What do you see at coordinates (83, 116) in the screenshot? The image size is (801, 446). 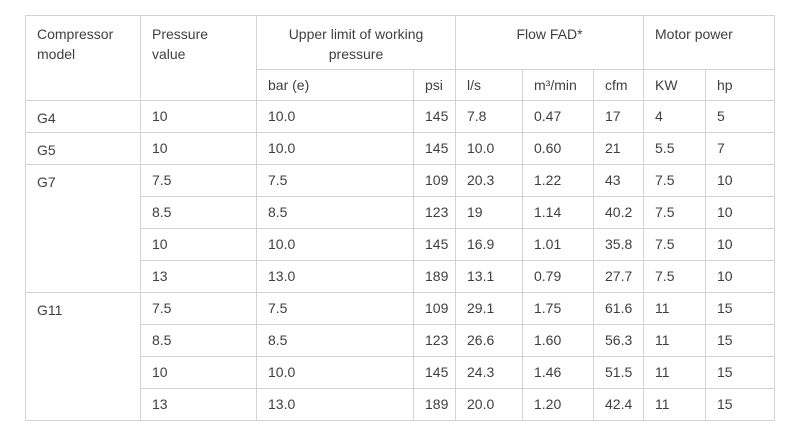 I see `compressor-model-cell: G4` at bounding box center [83, 116].